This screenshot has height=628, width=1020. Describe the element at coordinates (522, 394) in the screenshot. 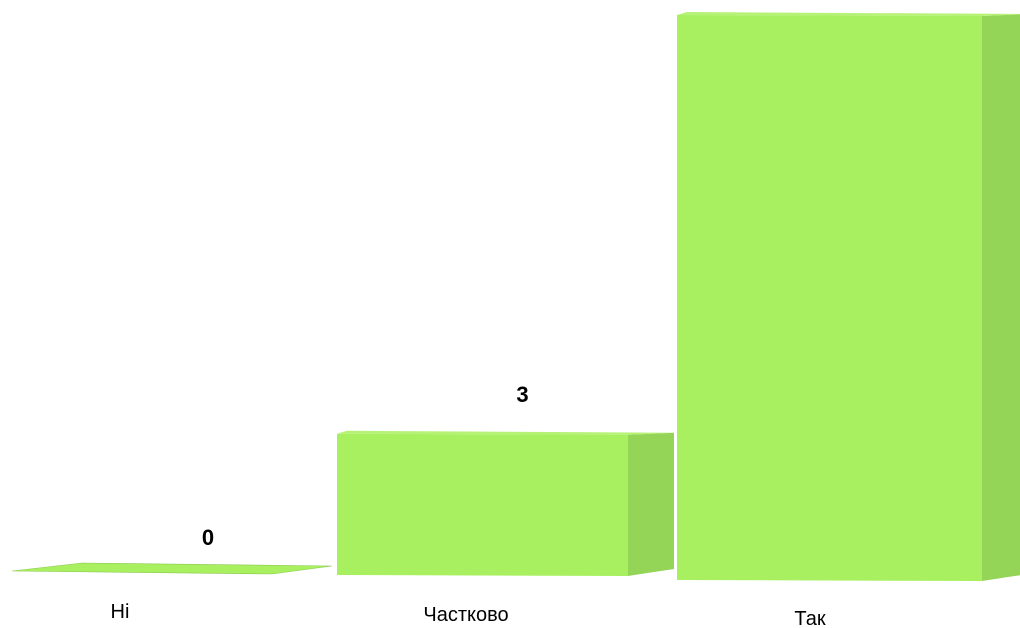

I see `data-label-2: 3` at that location.